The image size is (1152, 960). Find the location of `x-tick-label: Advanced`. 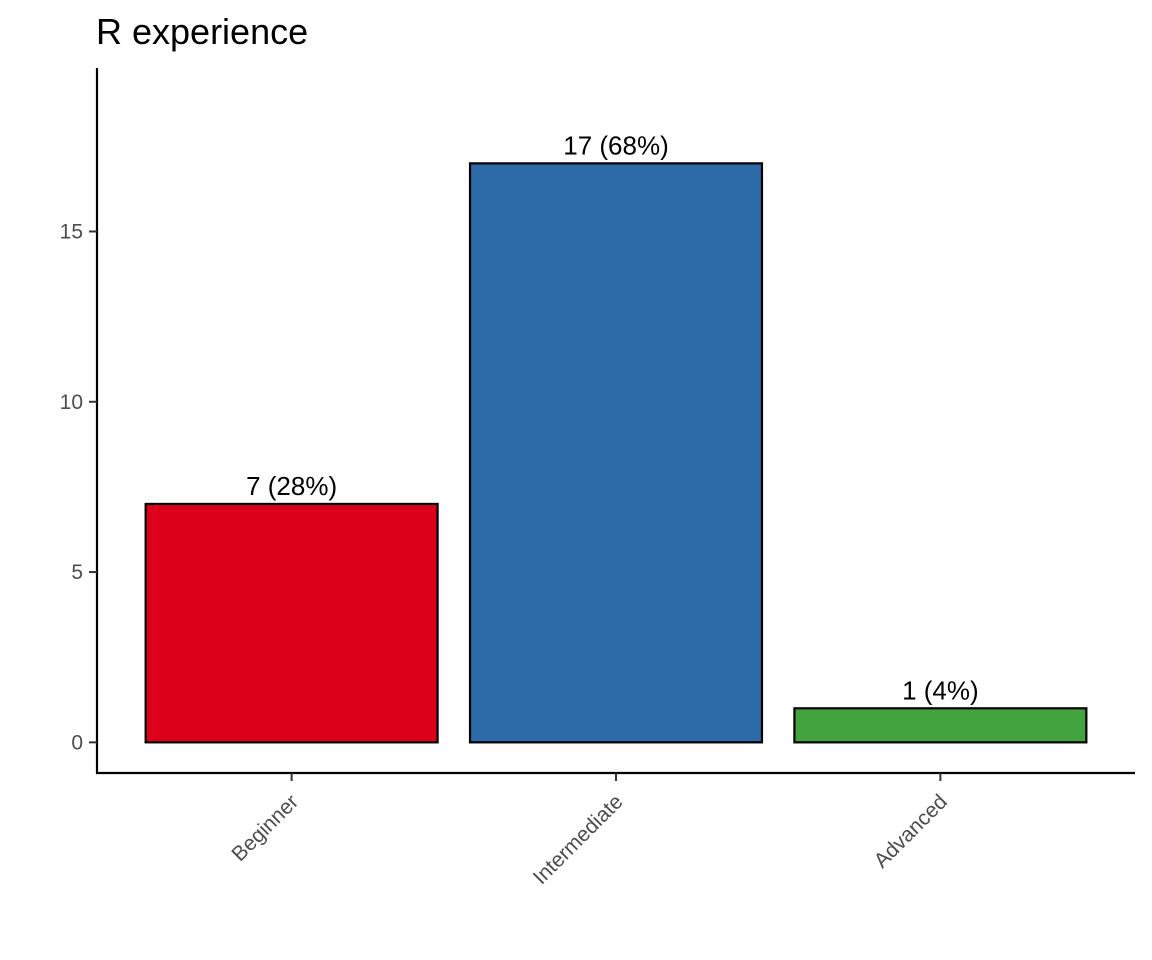

x-tick-label: Advanced is located at coordinates (911, 831).